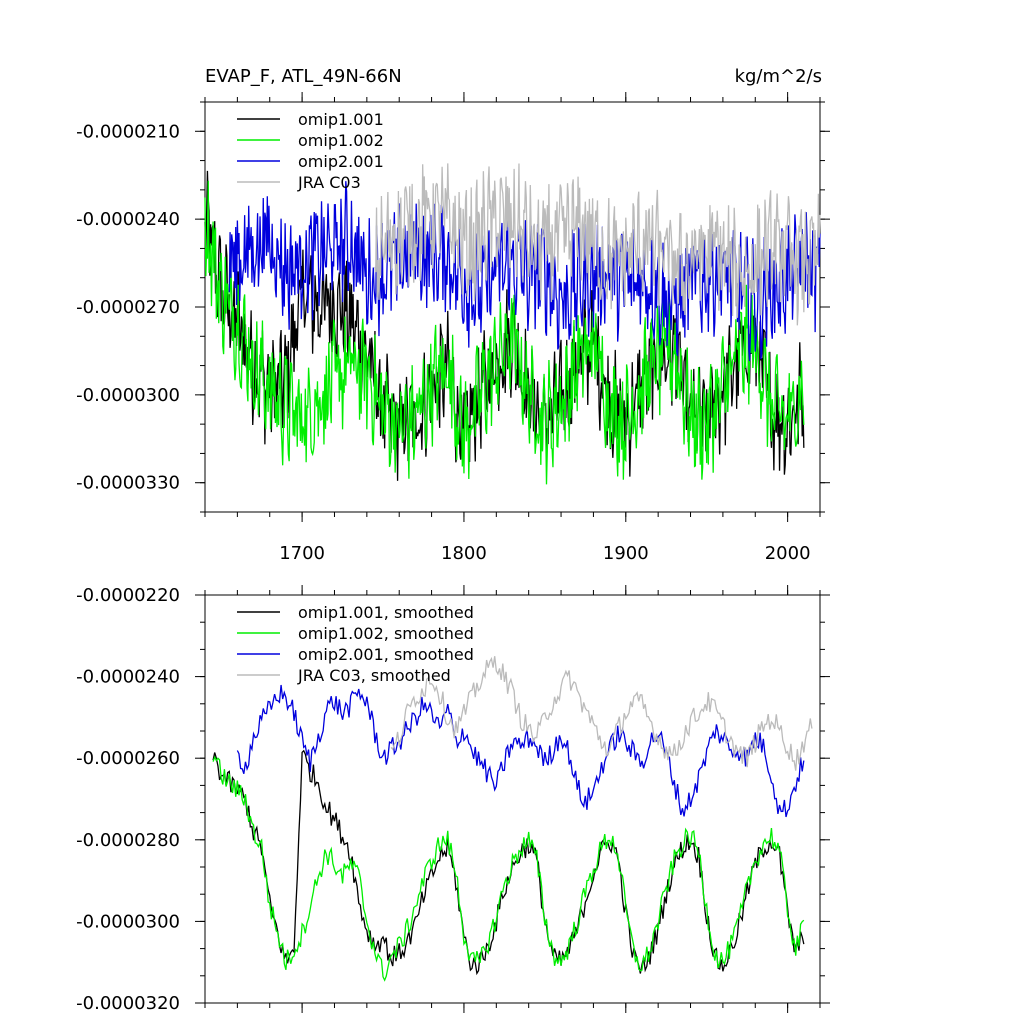 The height and width of the screenshot is (1024, 1024). Describe the element at coordinates (341, 140) in the screenshot. I see `legend-label: omip1.002` at that location.